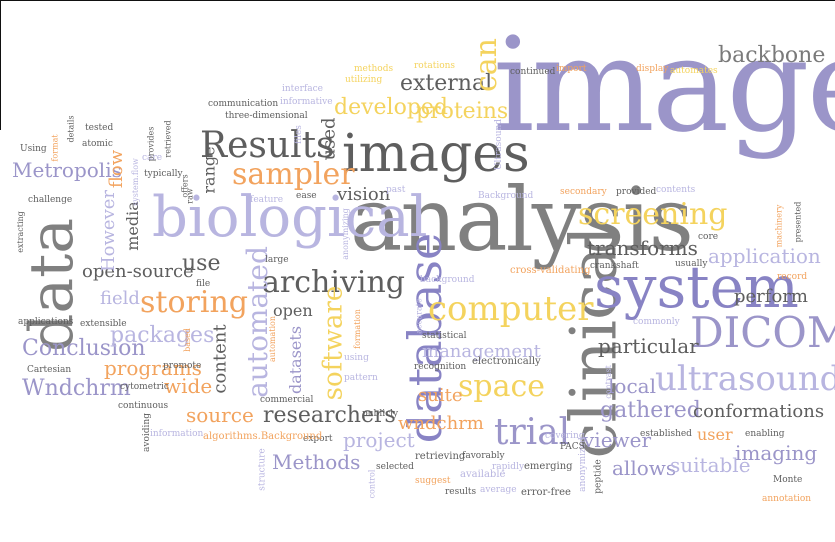 The image size is (835, 542). Describe the element at coordinates (762, 332) in the screenshot. I see `word-DICOM: DICOM` at that location.